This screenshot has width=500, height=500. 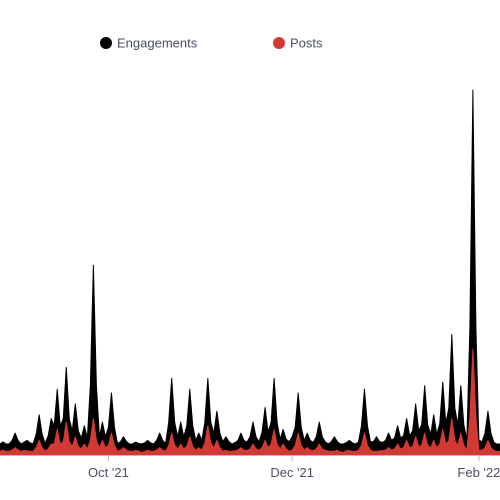 I want to click on legend-swatch-engagements, so click(x=106, y=43).